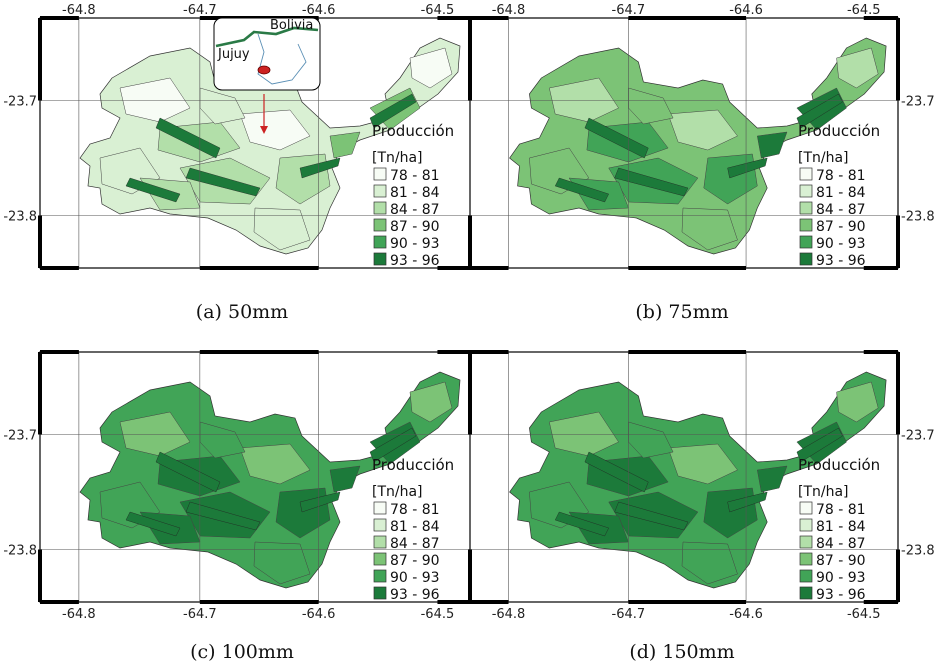  What do you see at coordinates (291, 25) in the screenshot?
I see `inset-country-label: Bolivia` at bounding box center [291, 25].